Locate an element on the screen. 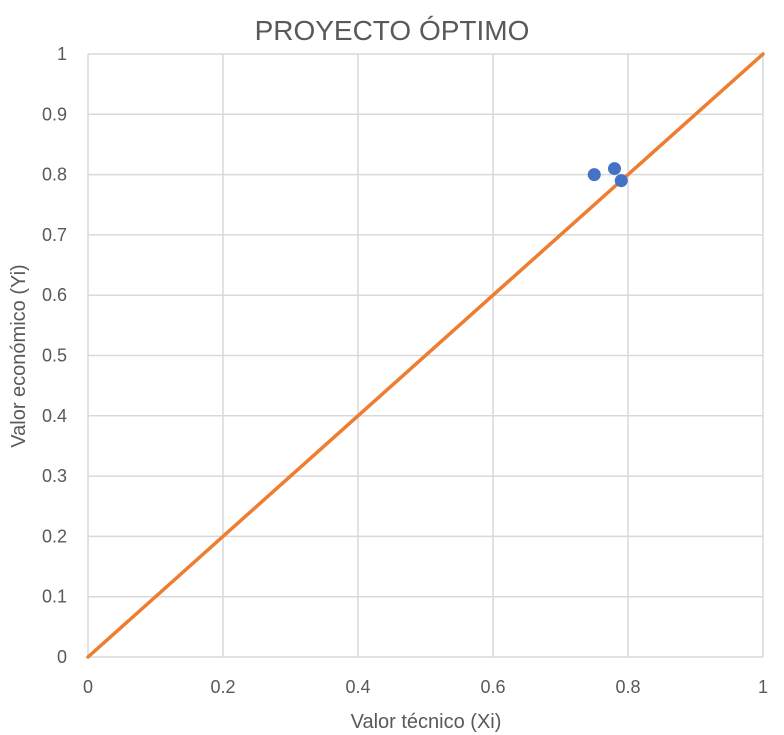 This screenshot has height=735, width=784. x-axis-ticks: 0 0.2 0.4 0.6 0.8 1 is located at coordinates (425, 687).